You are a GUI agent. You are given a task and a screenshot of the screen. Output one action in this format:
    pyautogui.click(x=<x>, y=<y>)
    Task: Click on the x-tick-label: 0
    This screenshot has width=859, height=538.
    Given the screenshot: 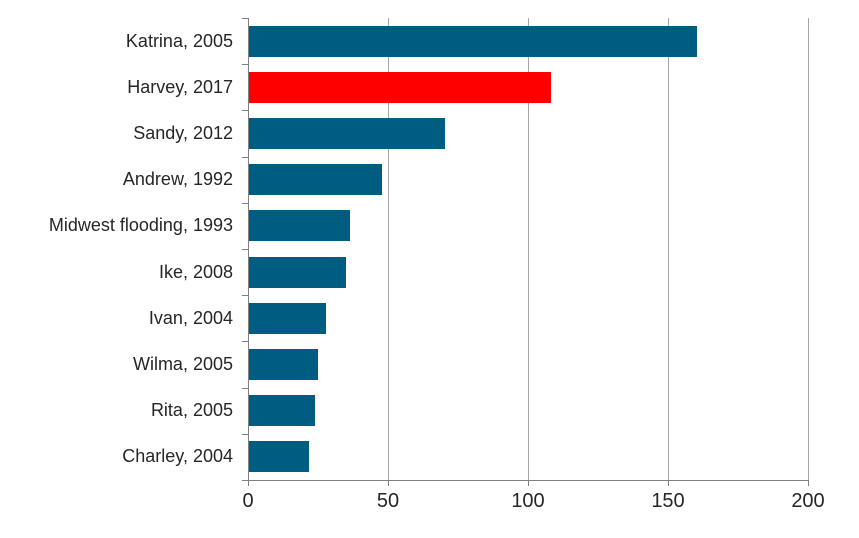 What is the action you would take?
    pyautogui.click(x=248, y=501)
    